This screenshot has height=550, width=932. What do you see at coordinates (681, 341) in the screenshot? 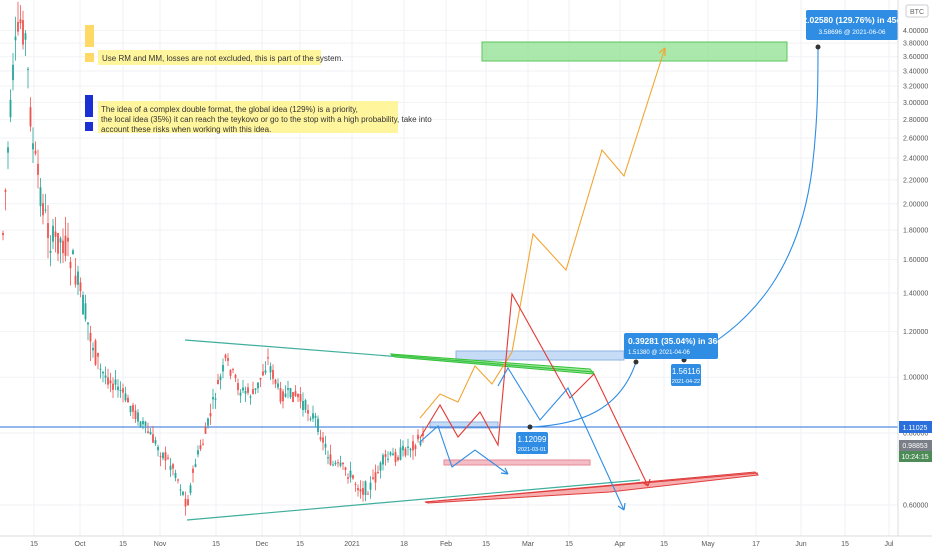
I see `svg-text: 0.39281 (35.04%) in 36d 5h` at bounding box center [681, 341].